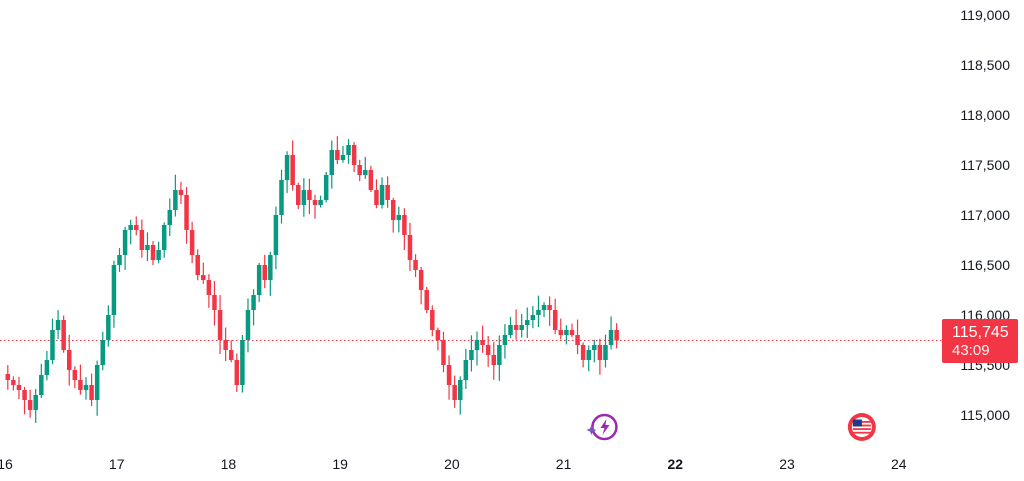 The width and height of the screenshot is (1024, 481). Describe the element at coordinates (340, 464) in the screenshot. I see `x-tick-label: 19` at that location.